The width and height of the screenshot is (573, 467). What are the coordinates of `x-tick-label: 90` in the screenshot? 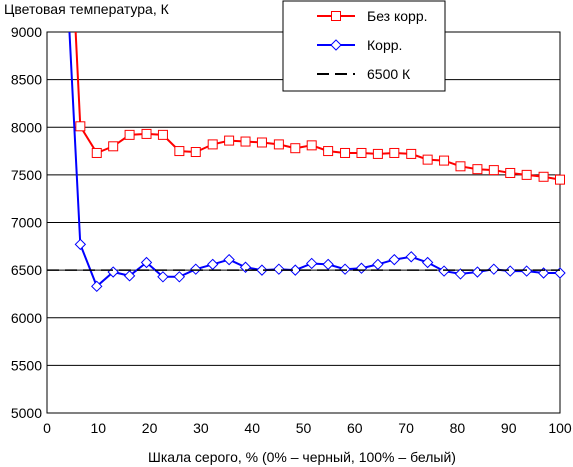 It's located at (509, 428).